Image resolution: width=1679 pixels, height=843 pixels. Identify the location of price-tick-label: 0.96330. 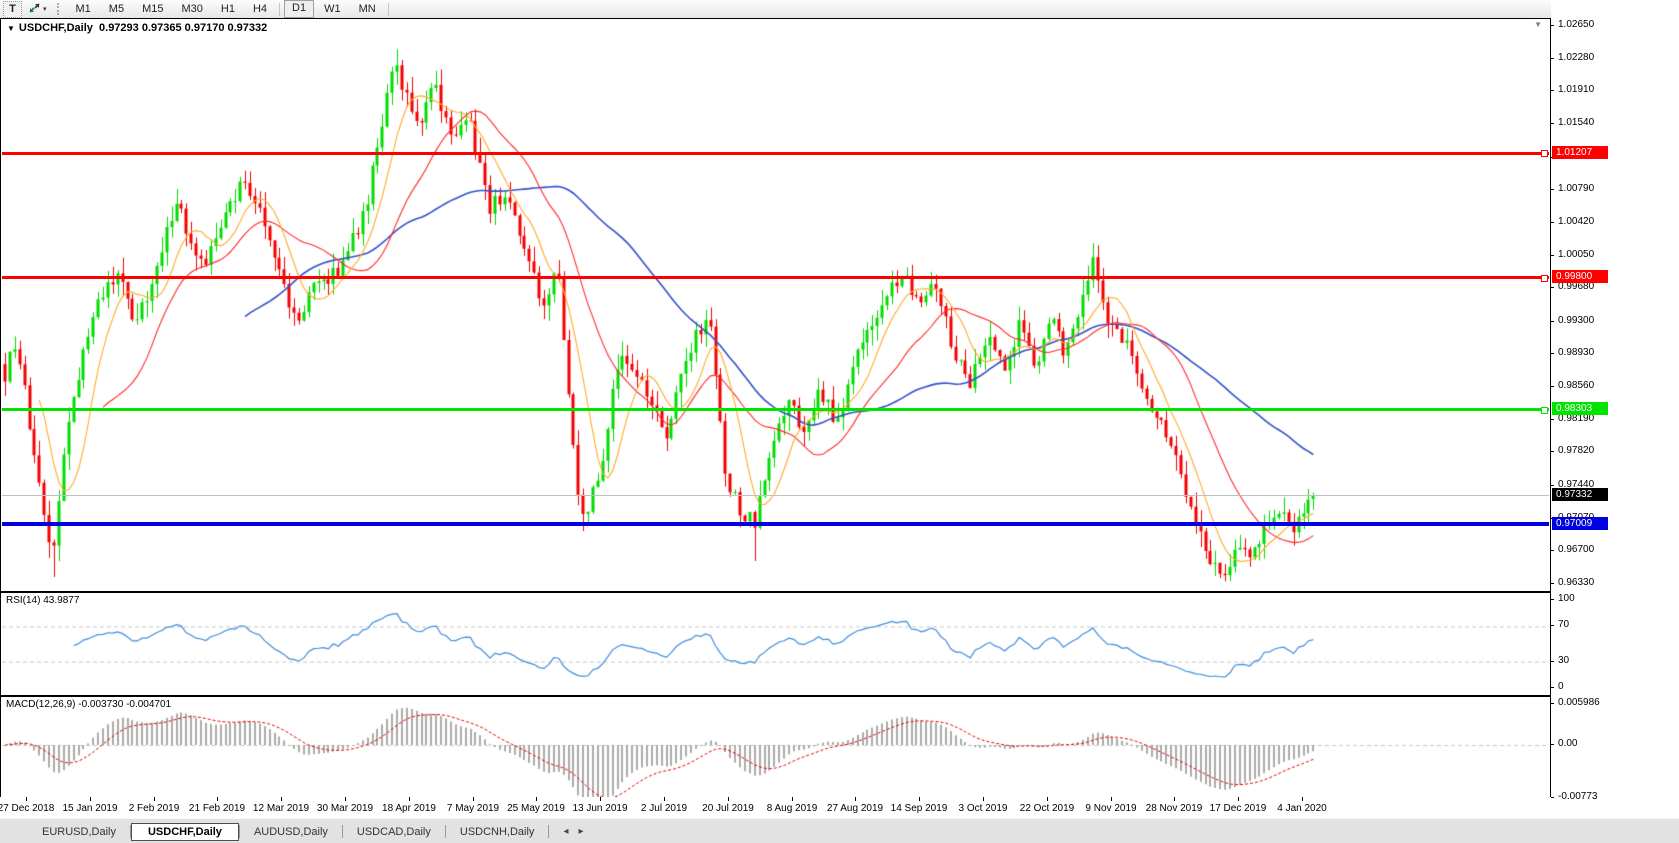
(1576, 582).